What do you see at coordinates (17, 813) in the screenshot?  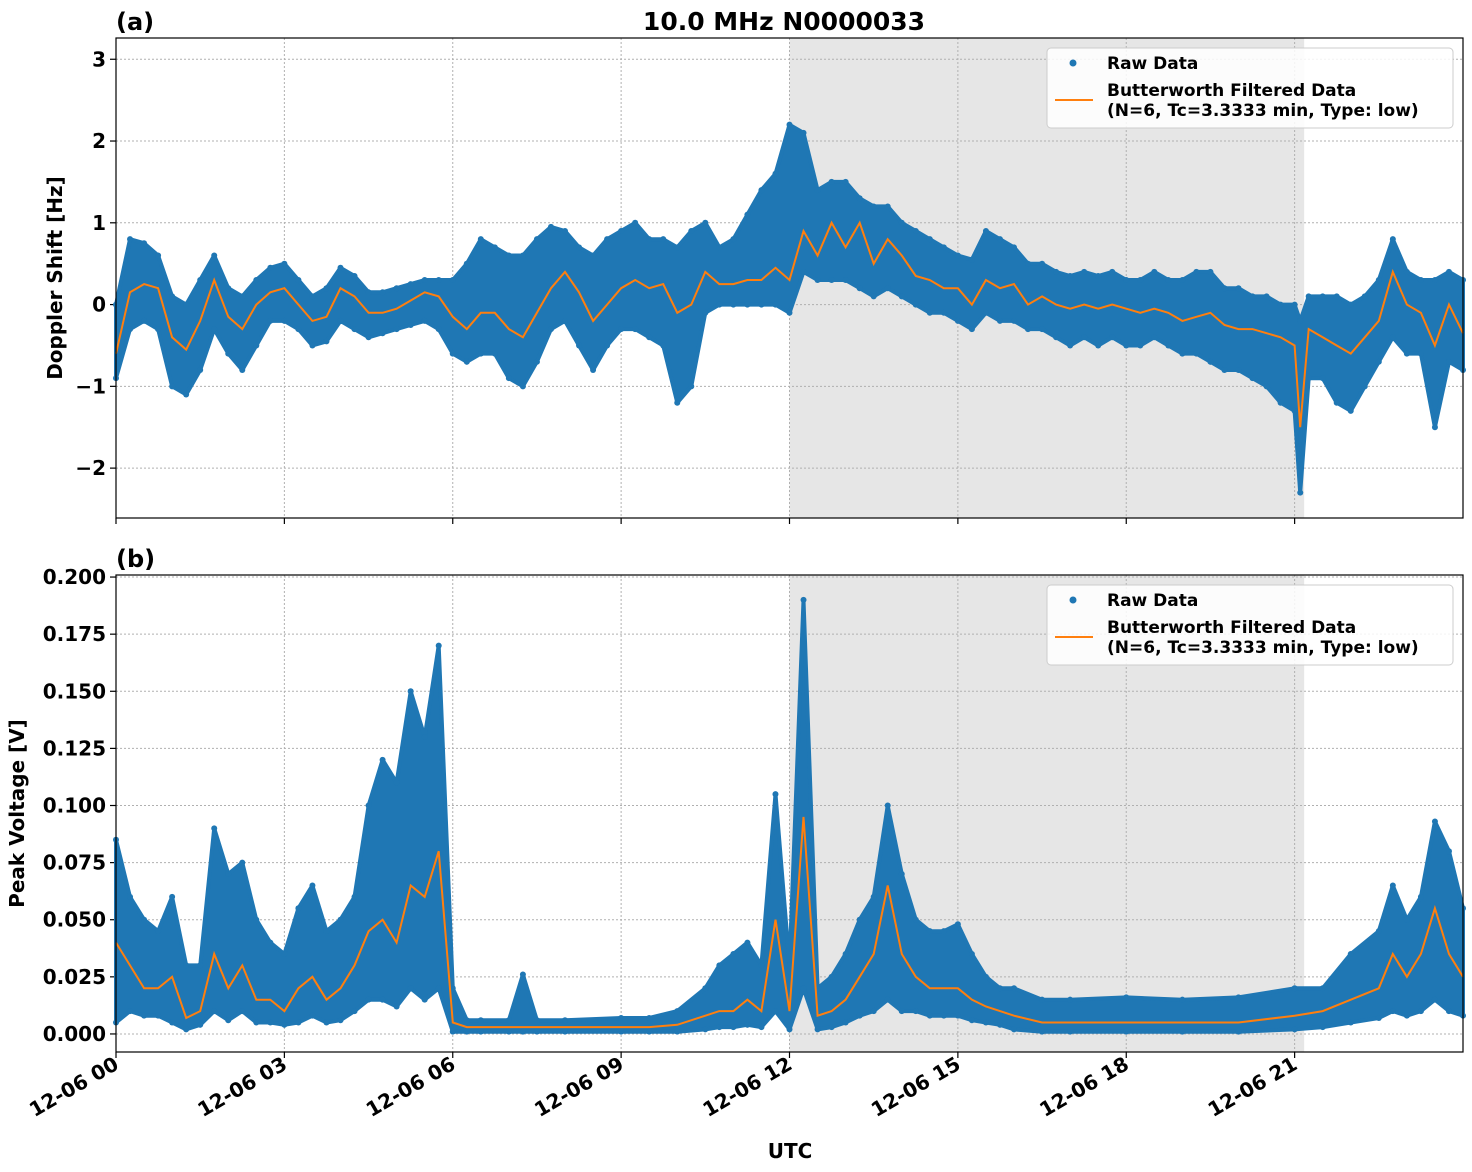 I see `y-axis-label: Peak Voltage [V]` at bounding box center [17, 813].